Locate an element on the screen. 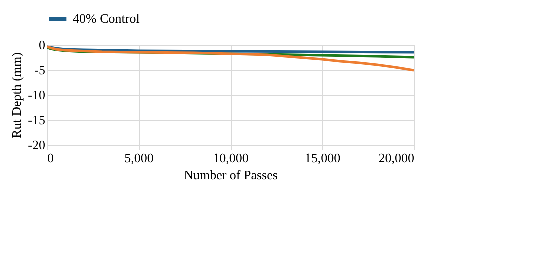  y-axis-title: Rut Depth (mm) is located at coordinates (16, 95).